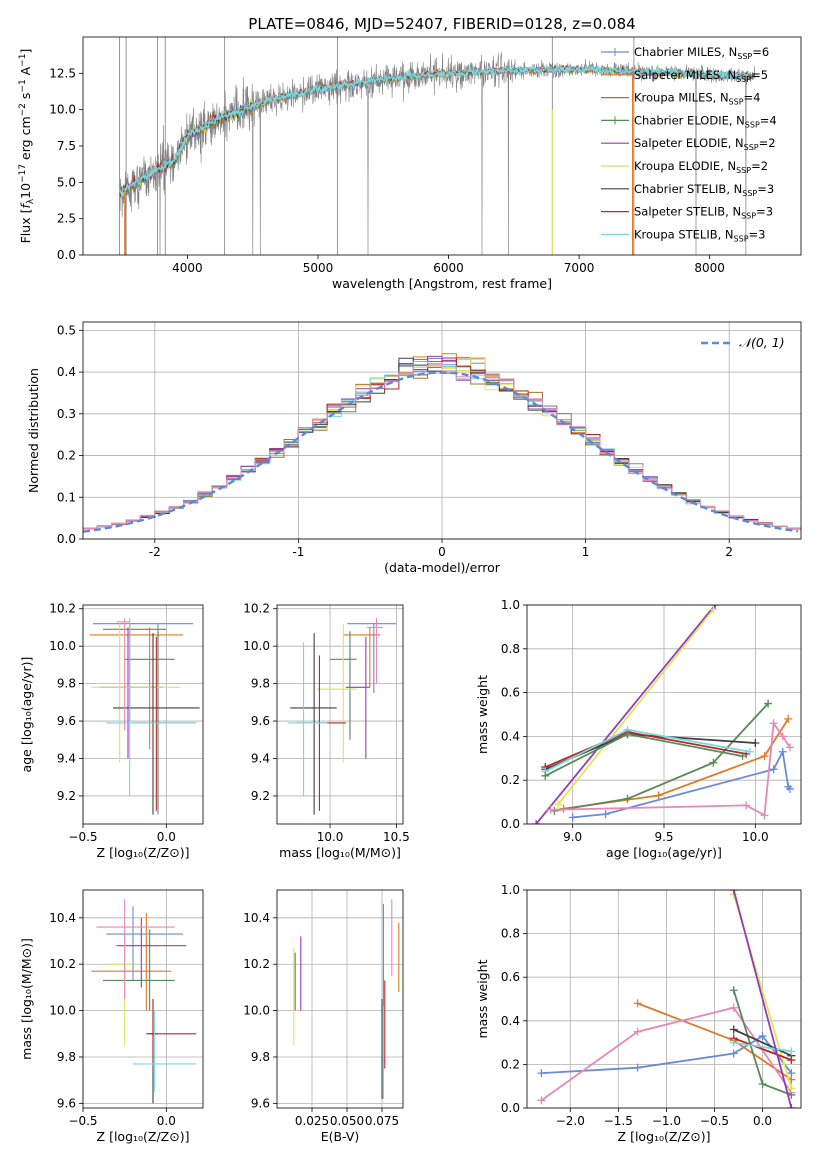 This screenshot has width=819, height=1170. What do you see at coordinates (330, 837) in the screenshot?
I see `x-tick-label: 10.0` at bounding box center [330, 837].